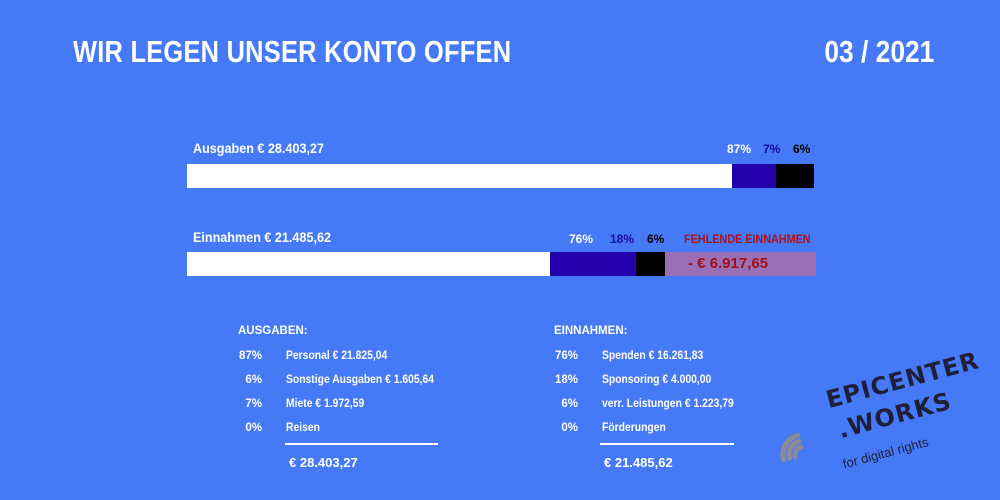 Image resolution: width=1000 pixels, height=500 pixels. What do you see at coordinates (253, 380) in the screenshot?
I see `ausgaben-item-percent: 6%` at bounding box center [253, 380].